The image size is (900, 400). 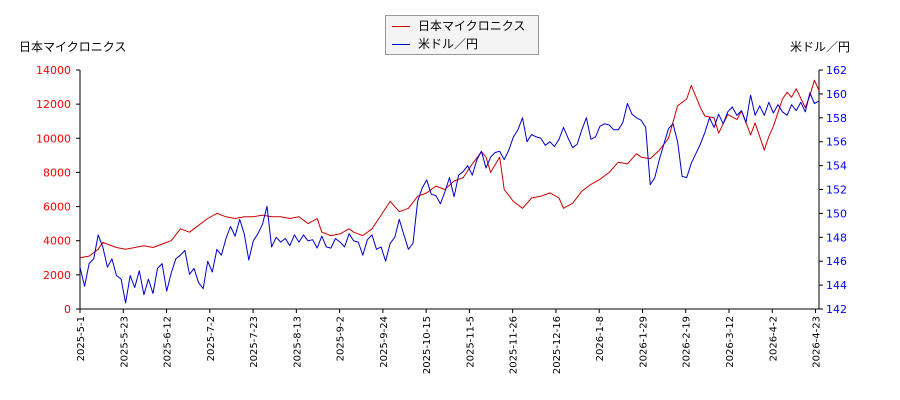 What do you see at coordinates (470, 342) in the screenshot?
I see `x-tick-label: 2025-11-5` at bounding box center [470, 342].